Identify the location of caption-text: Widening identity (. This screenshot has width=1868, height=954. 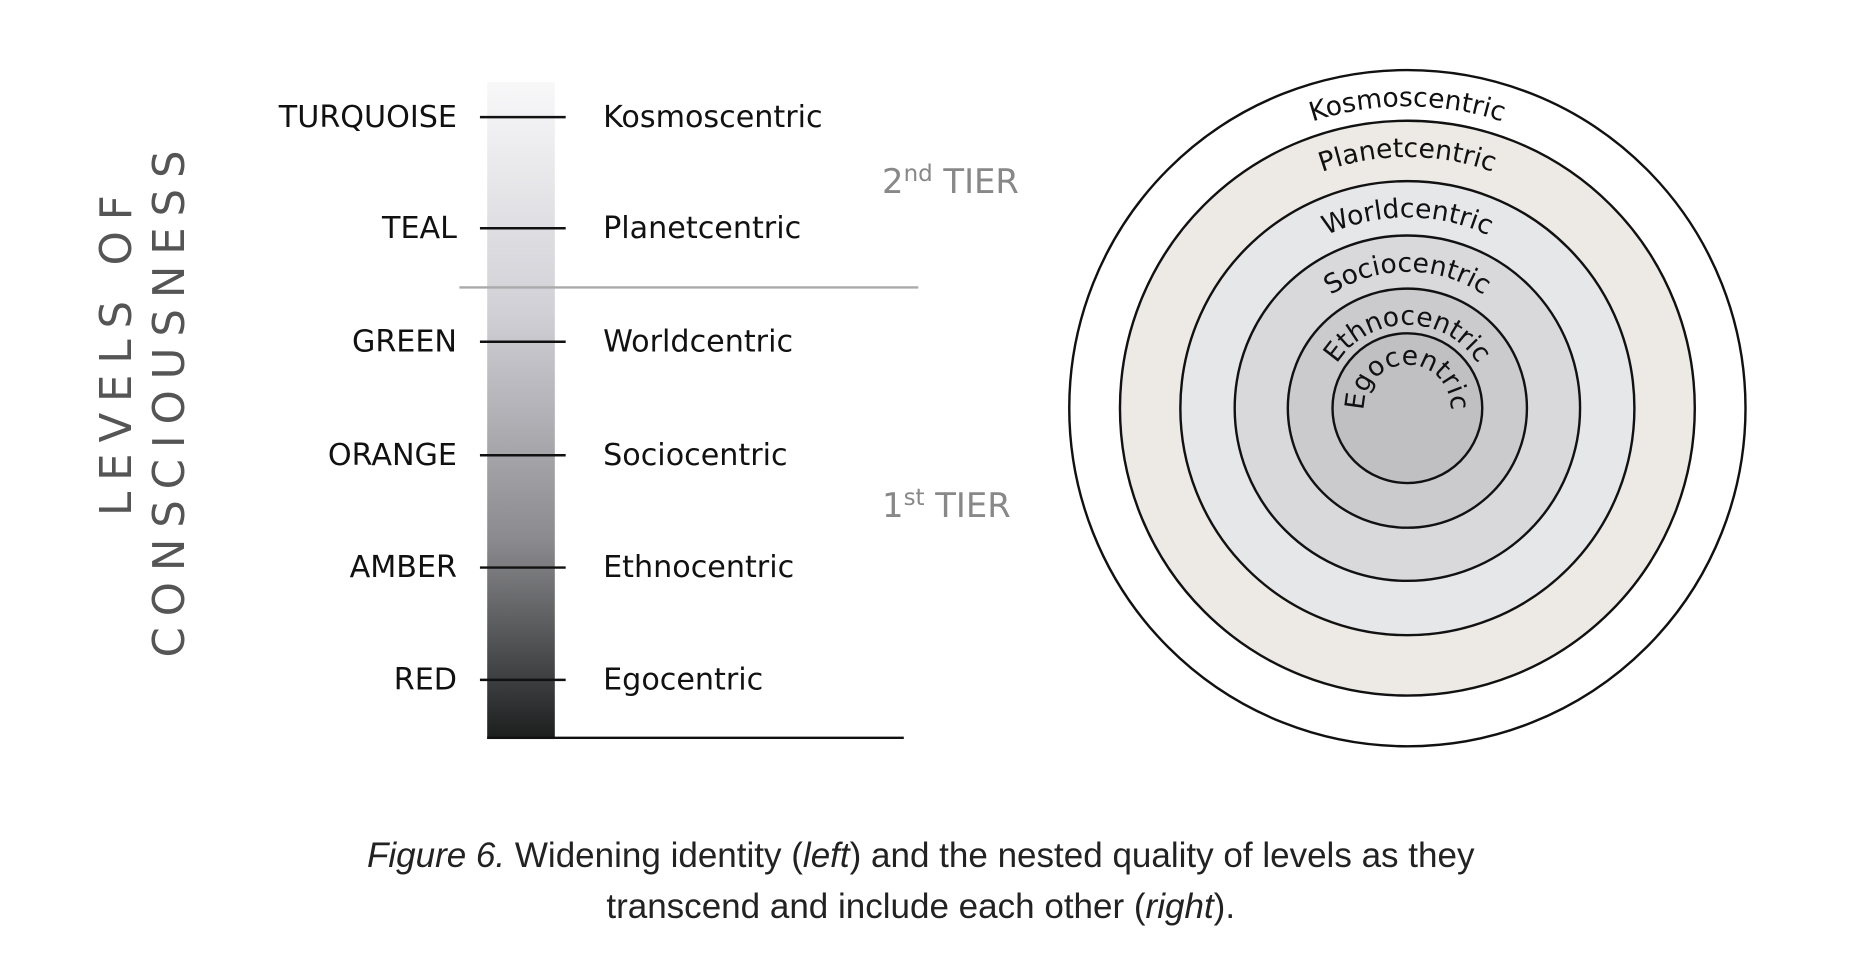
(659, 855).